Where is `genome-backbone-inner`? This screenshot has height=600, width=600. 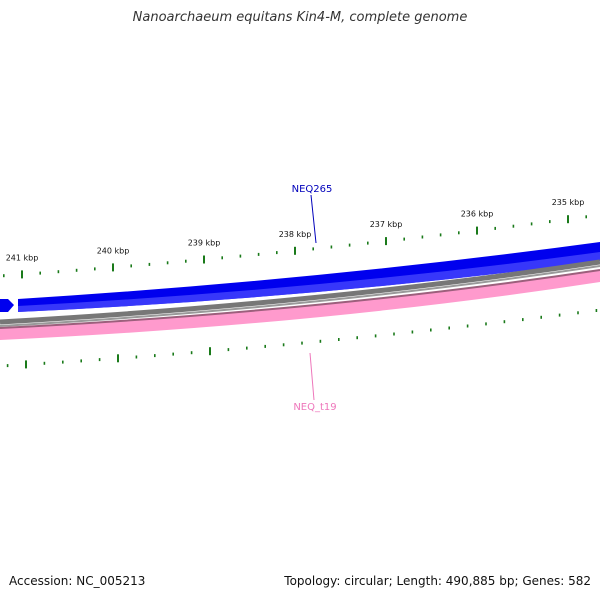 genome-backbone-inner is located at coordinates (300, 296).